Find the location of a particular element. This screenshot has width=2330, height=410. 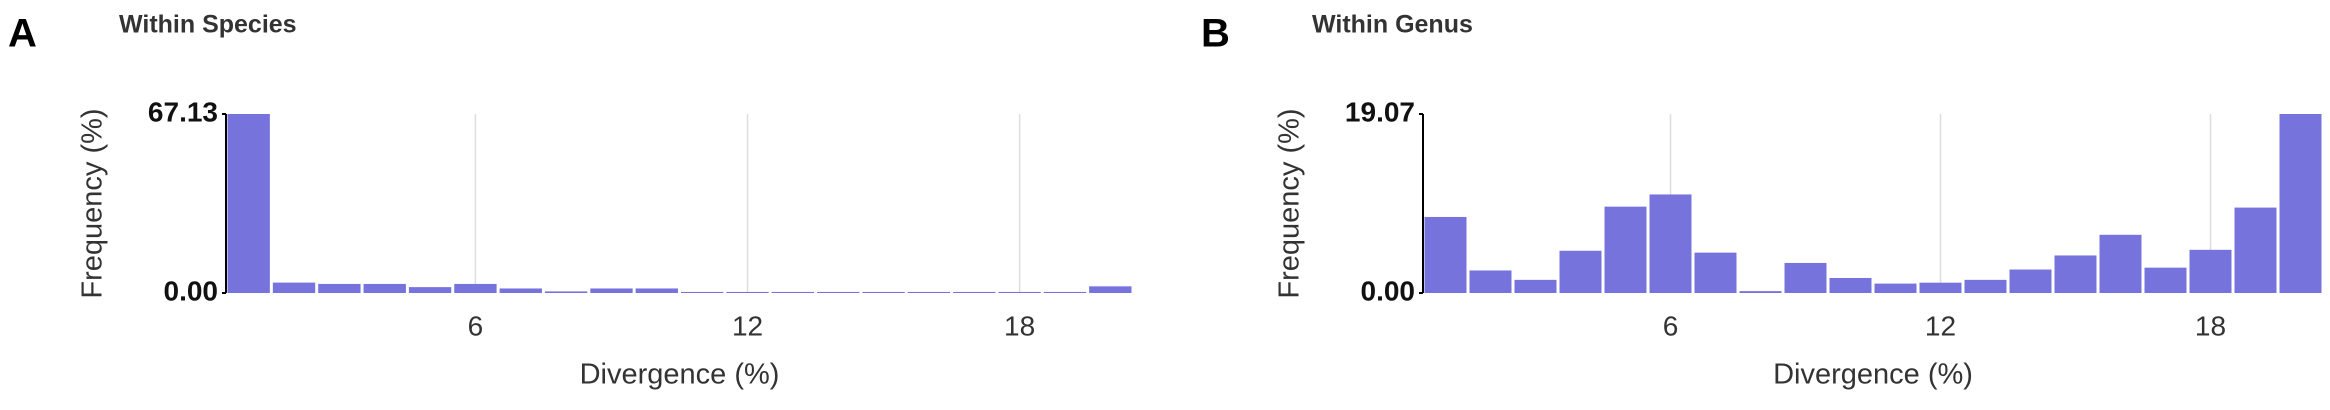

y-tick-label: 19.07 is located at coordinates (1380, 111).